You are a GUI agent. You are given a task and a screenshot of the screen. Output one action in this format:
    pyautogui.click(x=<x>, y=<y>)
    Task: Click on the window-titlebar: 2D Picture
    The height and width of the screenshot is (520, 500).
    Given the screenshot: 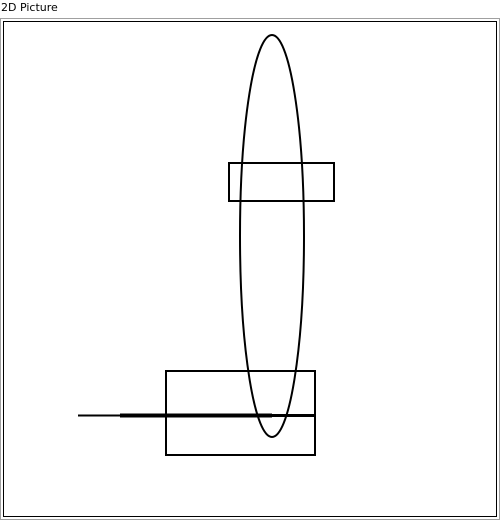 What is the action you would take?
    pyautogui.click(x=250, y=9)
    